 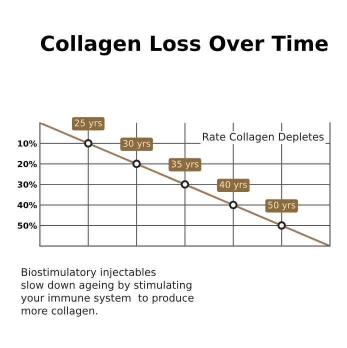 I want to click on y-tick-label: 50%, so click(x=27, y=225).